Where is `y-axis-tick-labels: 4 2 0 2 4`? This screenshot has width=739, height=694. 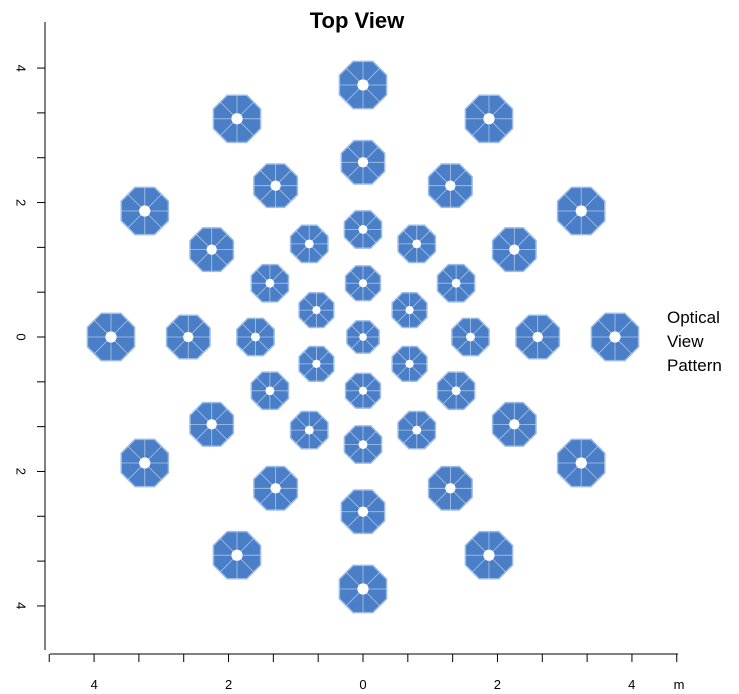
y-axis-tick-labels: 4 2 0 2 4 is located at coordinates (21, 337).